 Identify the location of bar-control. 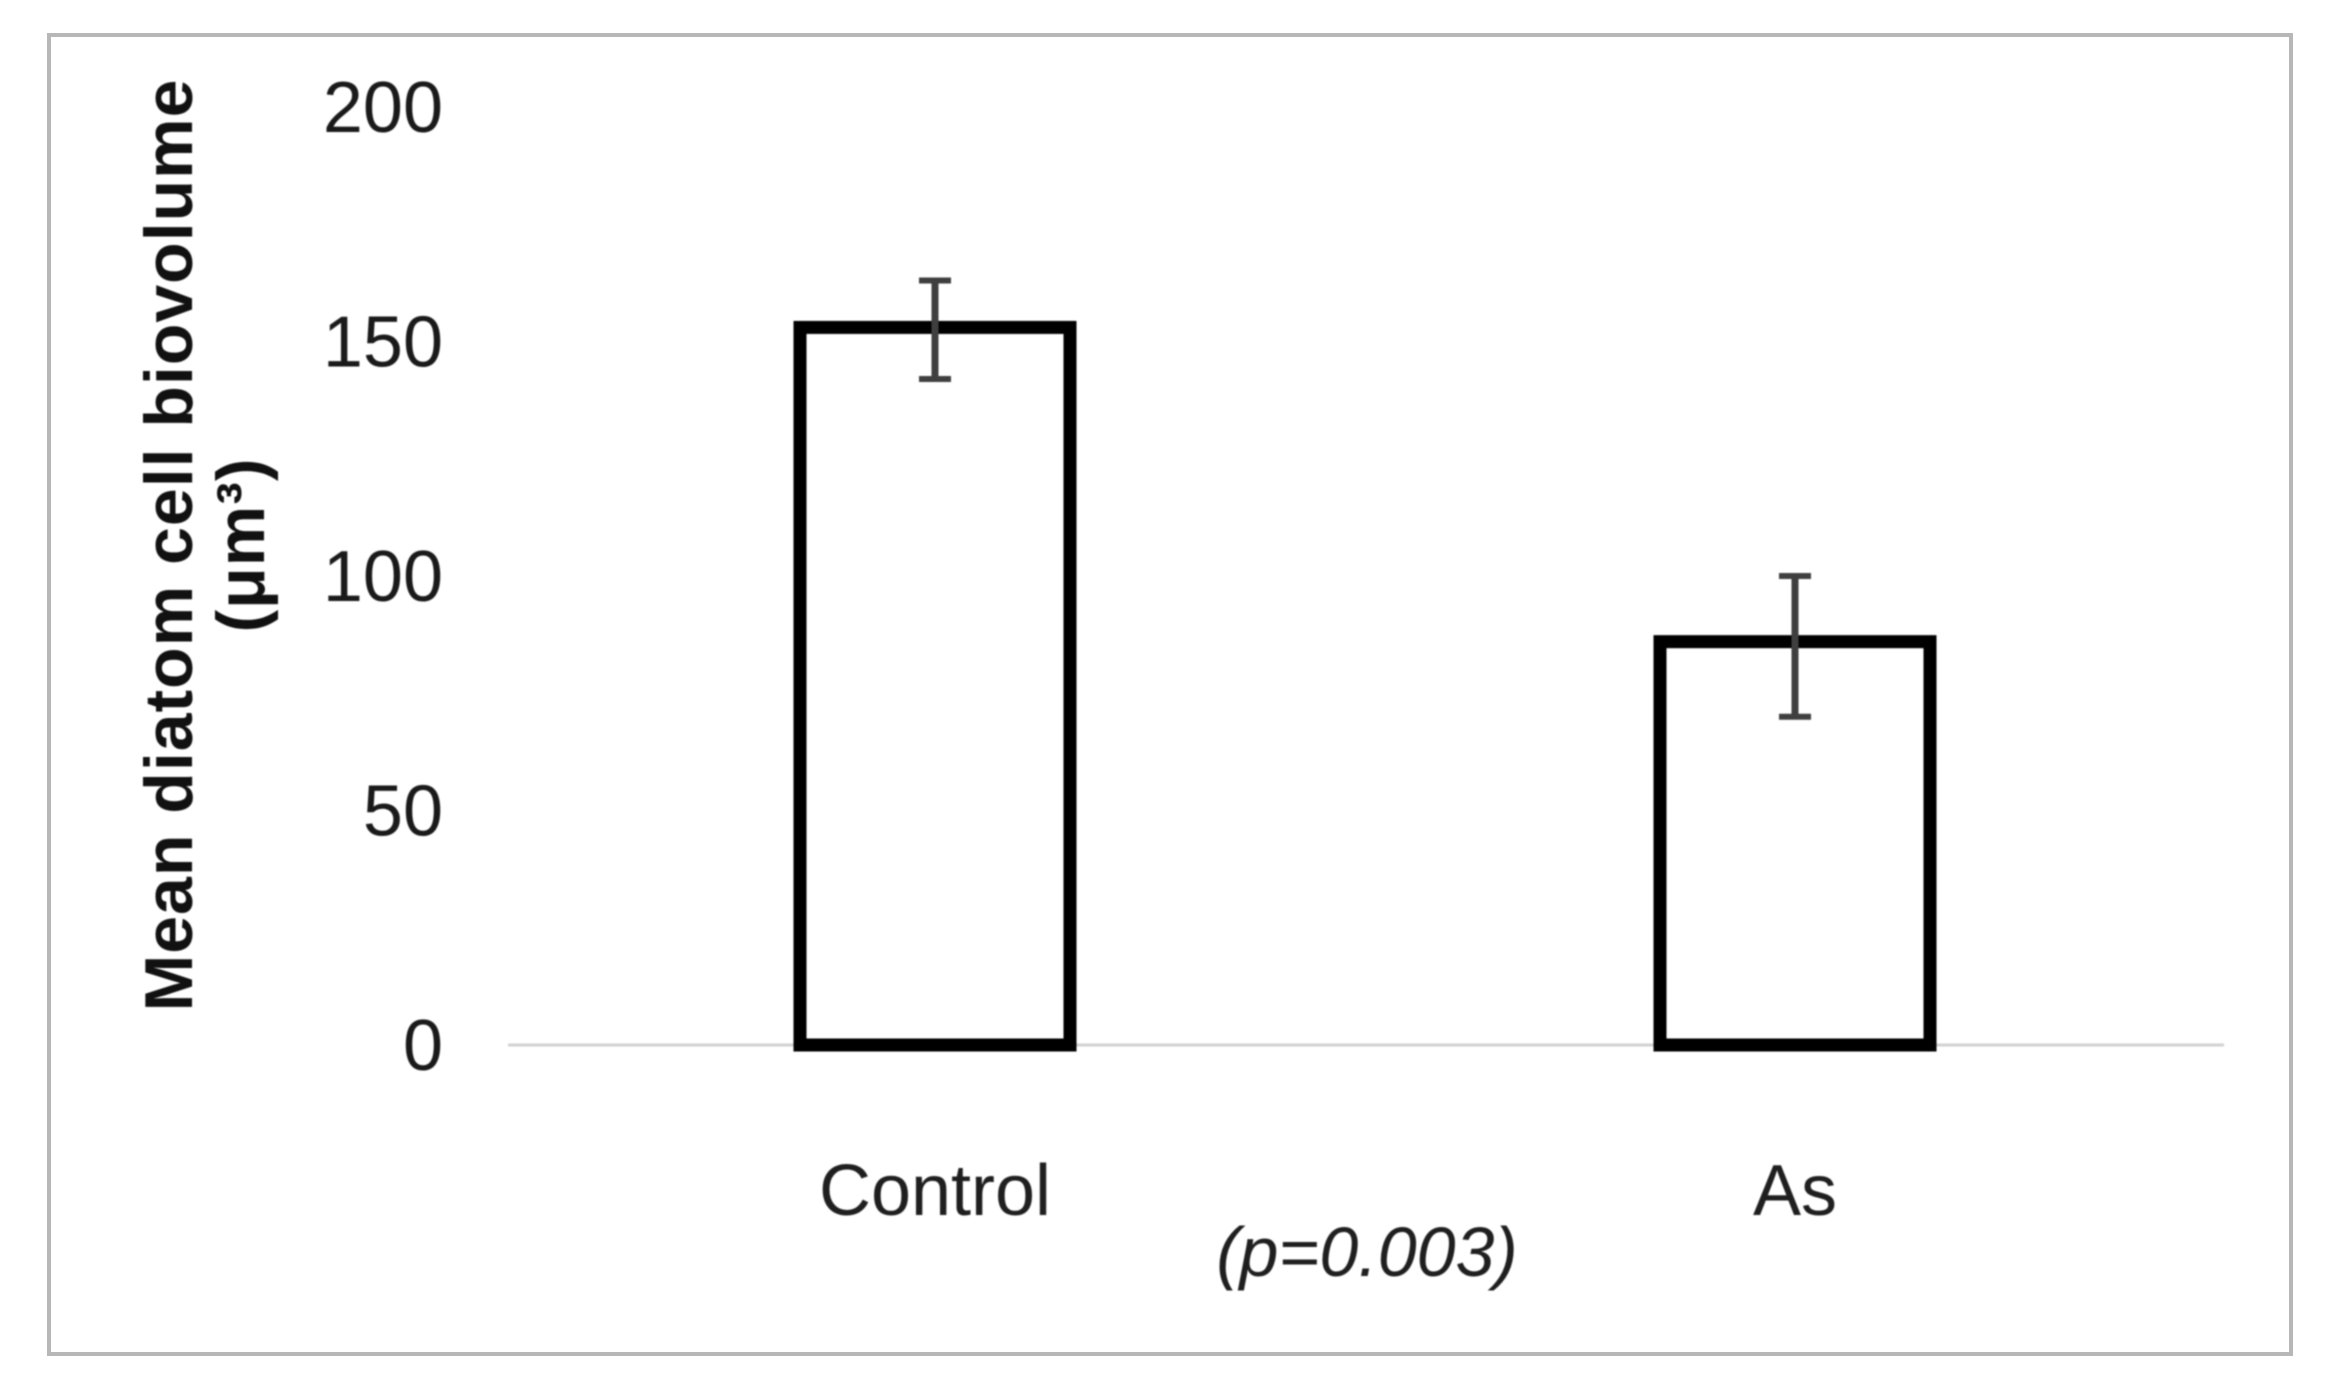
(935, 686).